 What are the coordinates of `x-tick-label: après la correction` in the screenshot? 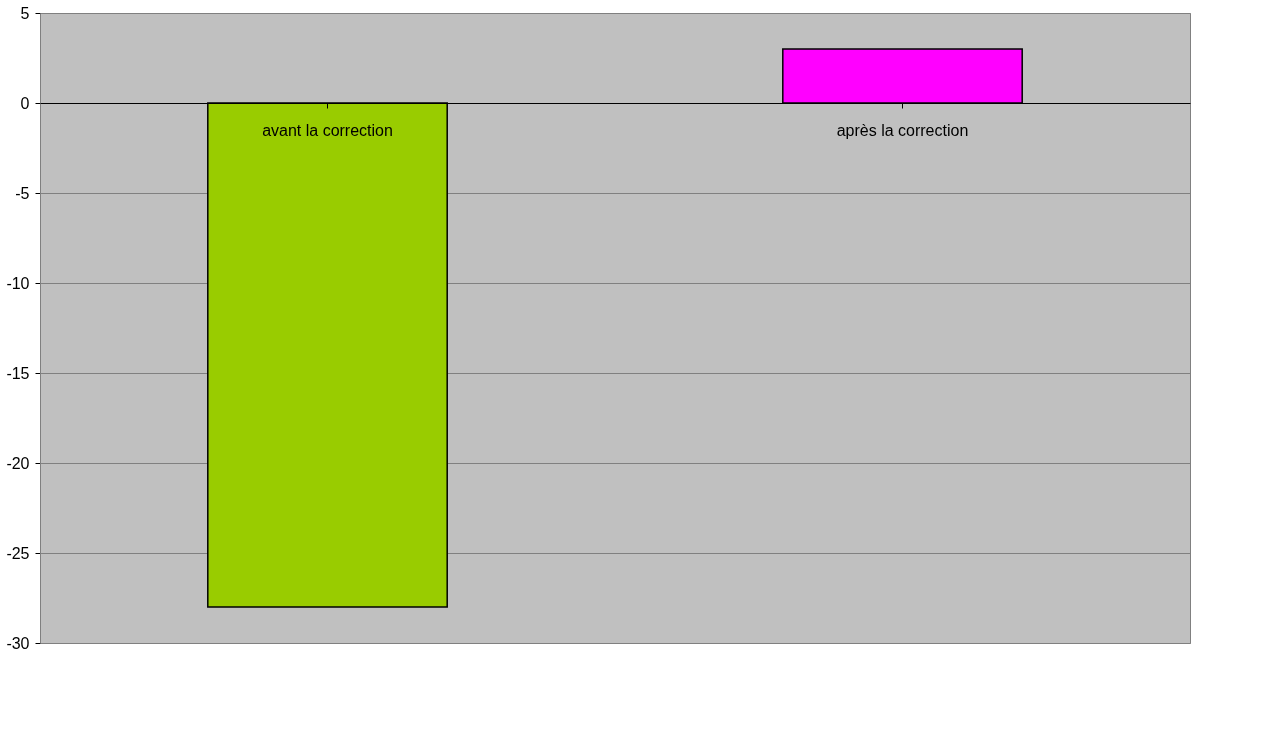 It's located at (902, 130).